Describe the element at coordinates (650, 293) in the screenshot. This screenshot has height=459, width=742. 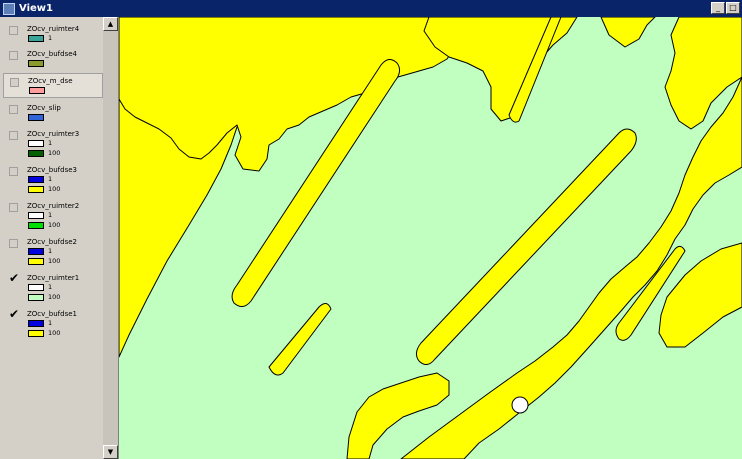
I see `buffer-strip-right` at that location.